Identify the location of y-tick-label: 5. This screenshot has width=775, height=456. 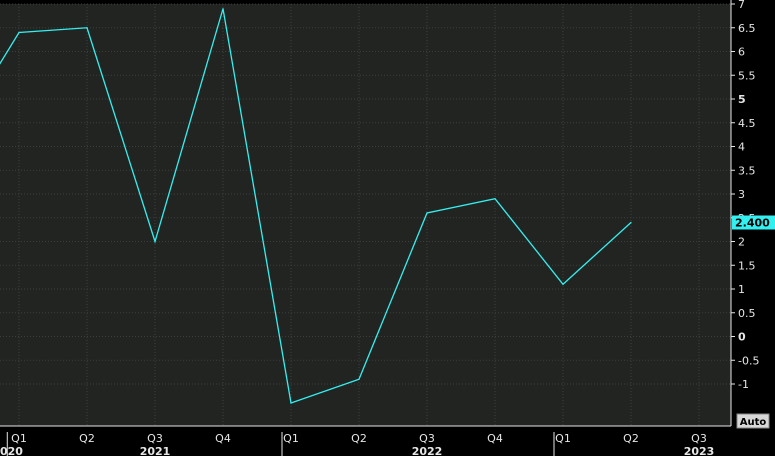
(742, 99).